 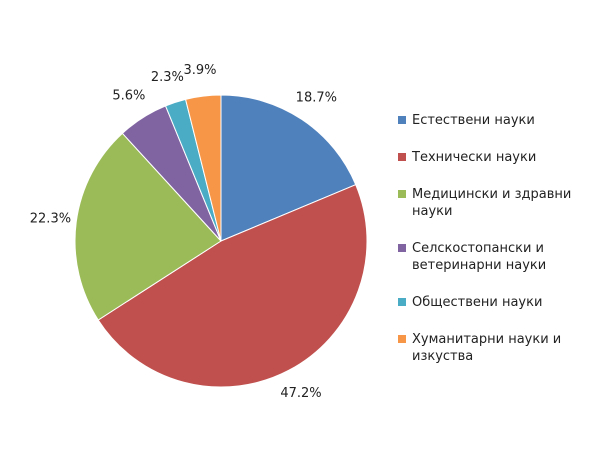 What do you see at coordinates (477, 302) in the screenshot?
I see `legend-label: Обществени науки` at bounding box center [477, 302].